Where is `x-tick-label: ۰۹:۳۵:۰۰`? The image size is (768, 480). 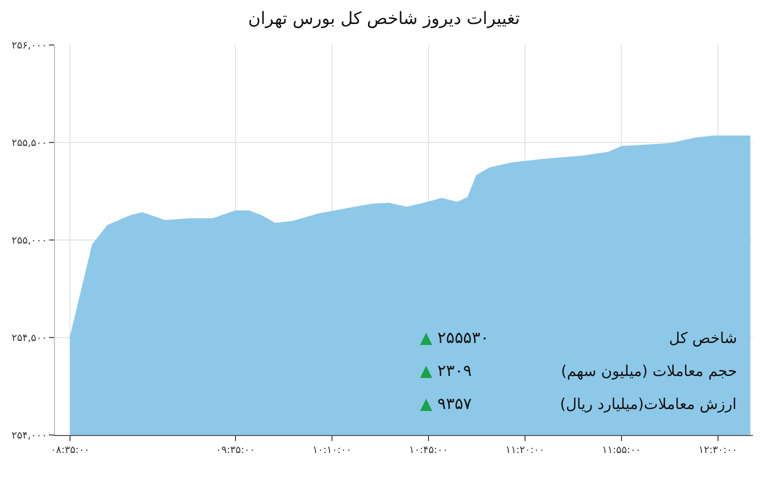
x-tick-label: ۰۹:۳۵:۰۰ is located at coordinates (235, 450).